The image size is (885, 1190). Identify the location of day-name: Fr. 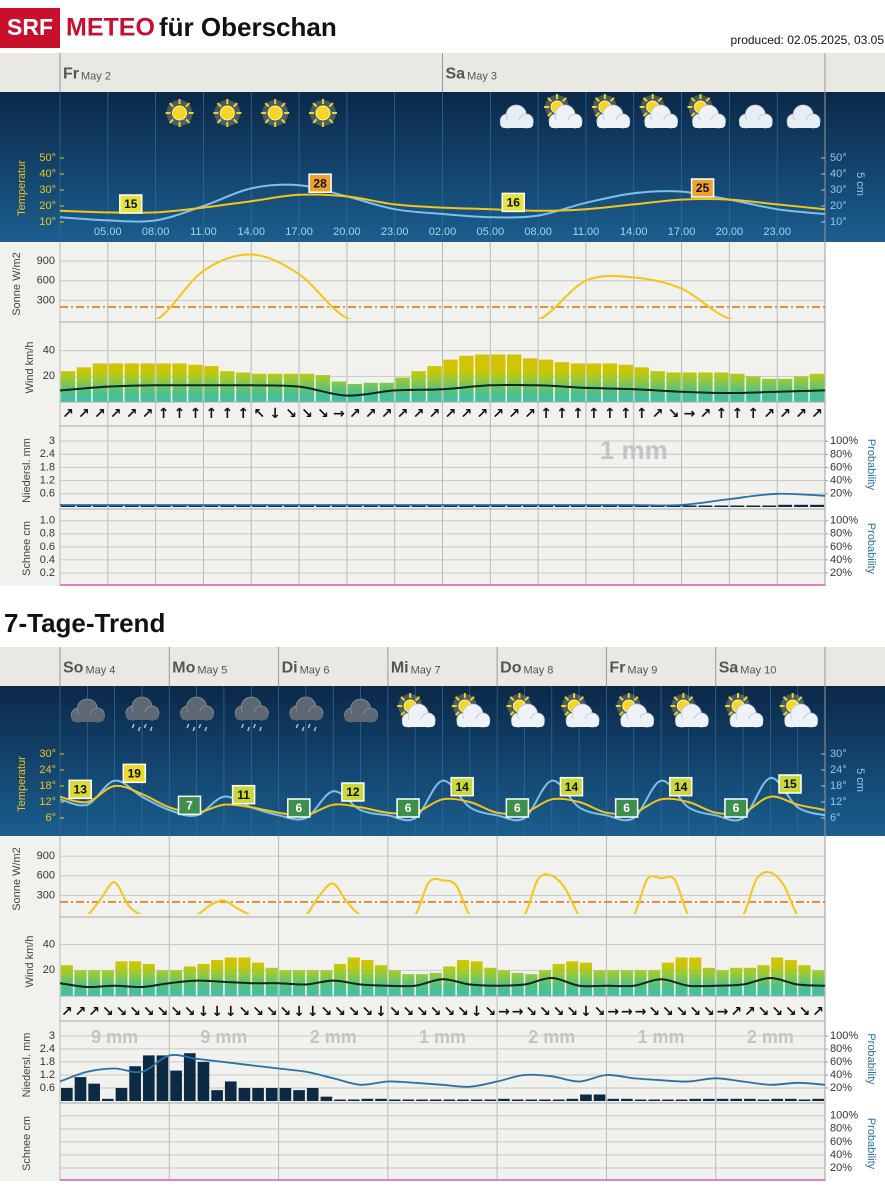
(617, 668).